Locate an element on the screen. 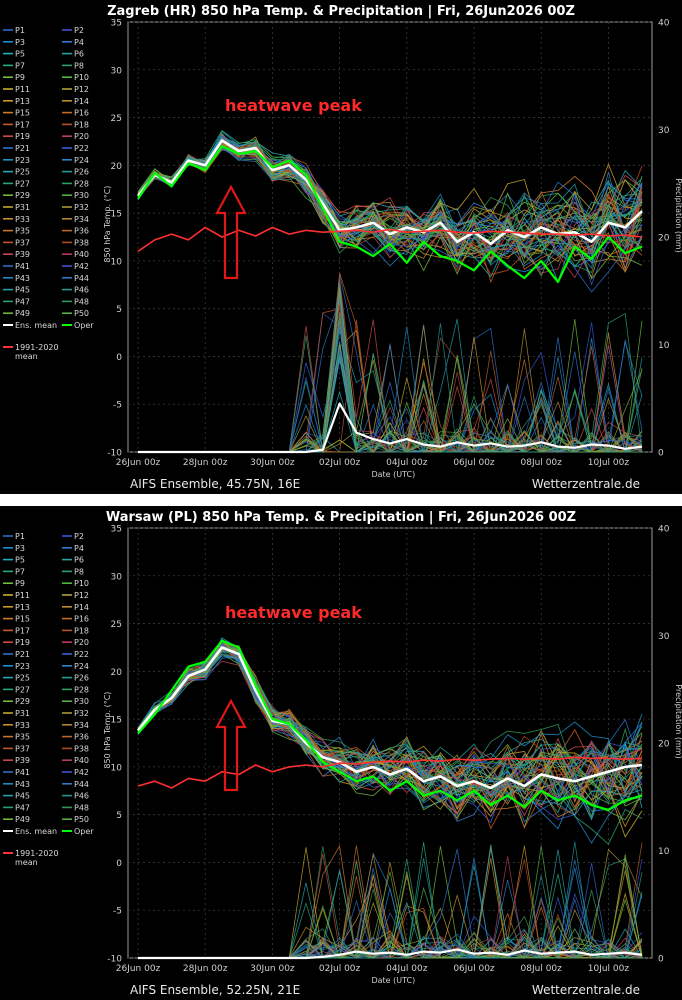 This screenshot has height=1000, width=682. legend-label: P24 is located at coordinates (81, 160).